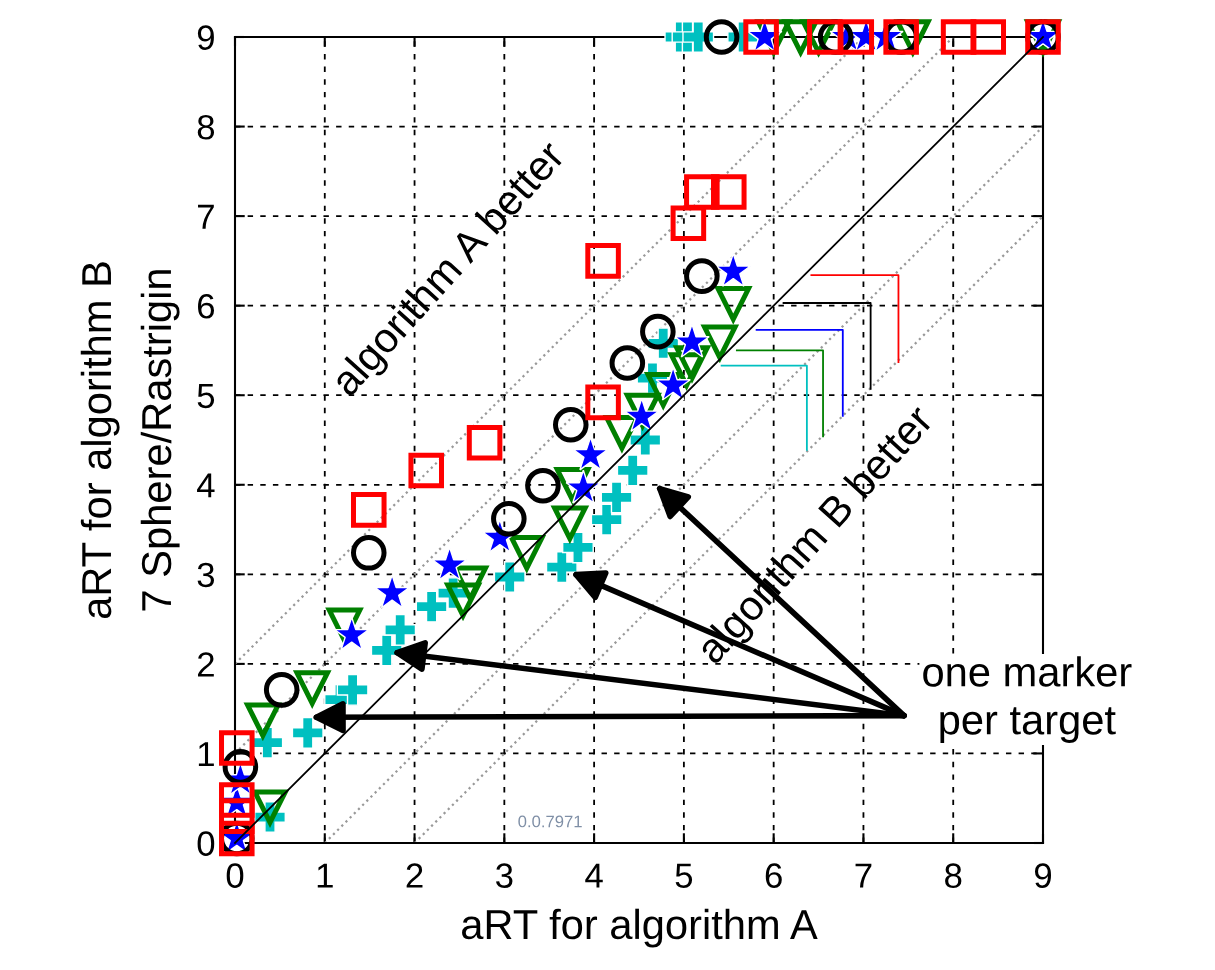 Image resolution: width=1215 pixels, height=970 pixels. I want to click on y-axis-title: aRT for algorithm B 7 Sphere/Rastrigin, so click(130, 440).